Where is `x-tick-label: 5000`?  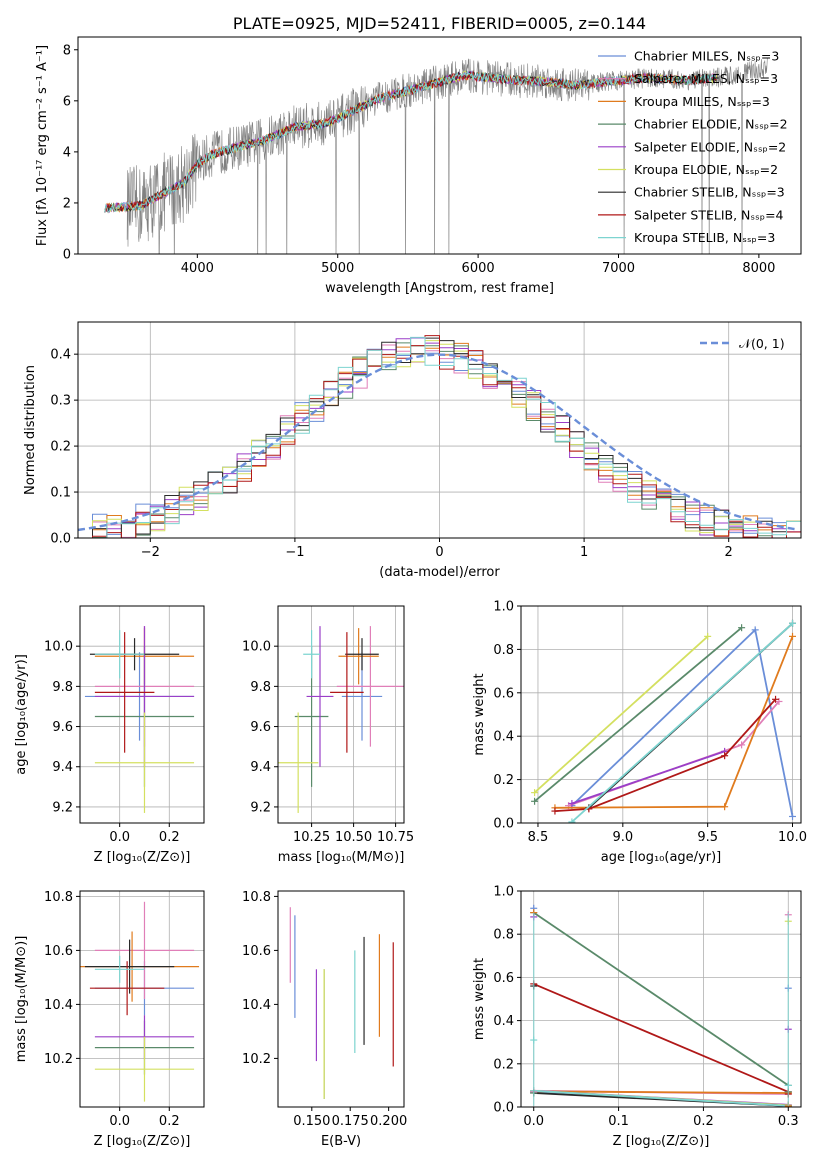
x-tick-label: 5000 is located at coordinates (337, 268).